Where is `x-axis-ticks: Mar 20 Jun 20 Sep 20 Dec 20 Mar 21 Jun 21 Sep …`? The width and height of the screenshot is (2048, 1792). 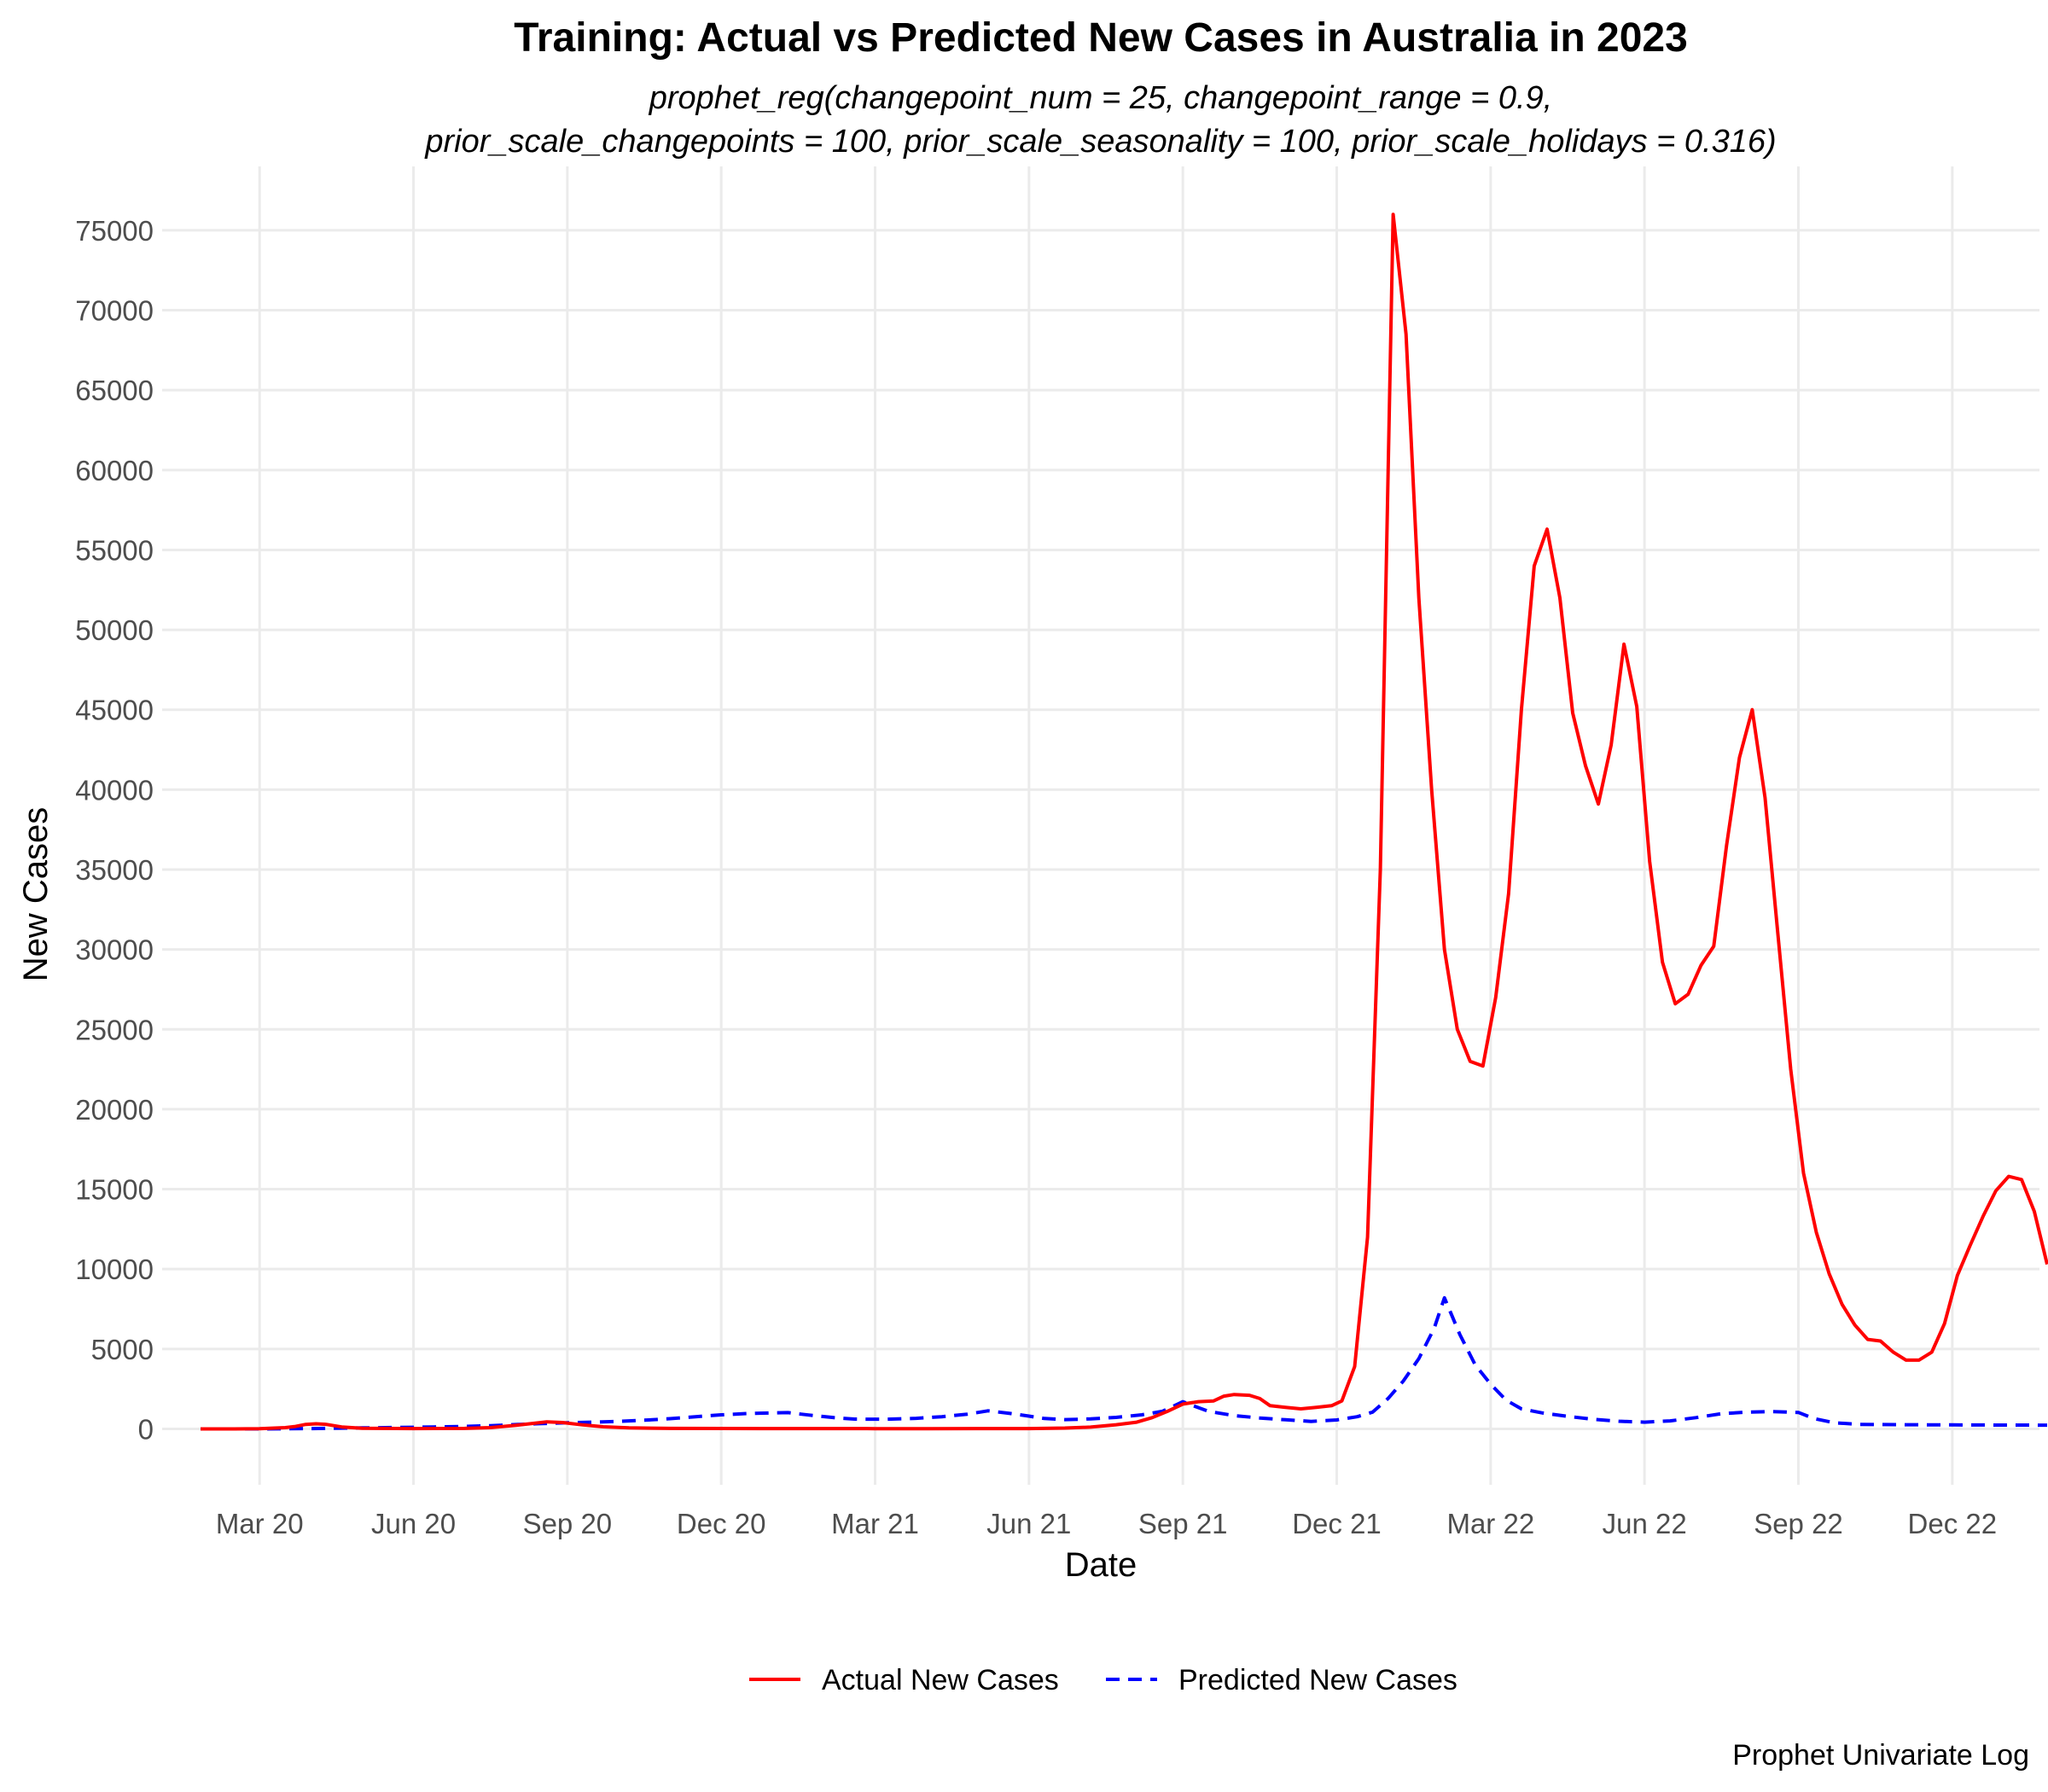 x-axis-ticks: Mar 20 Jun 20 Sep 20 Dec 20 Mar 21 Jun 21 Sep … is located at coordinates (1106, 1523).